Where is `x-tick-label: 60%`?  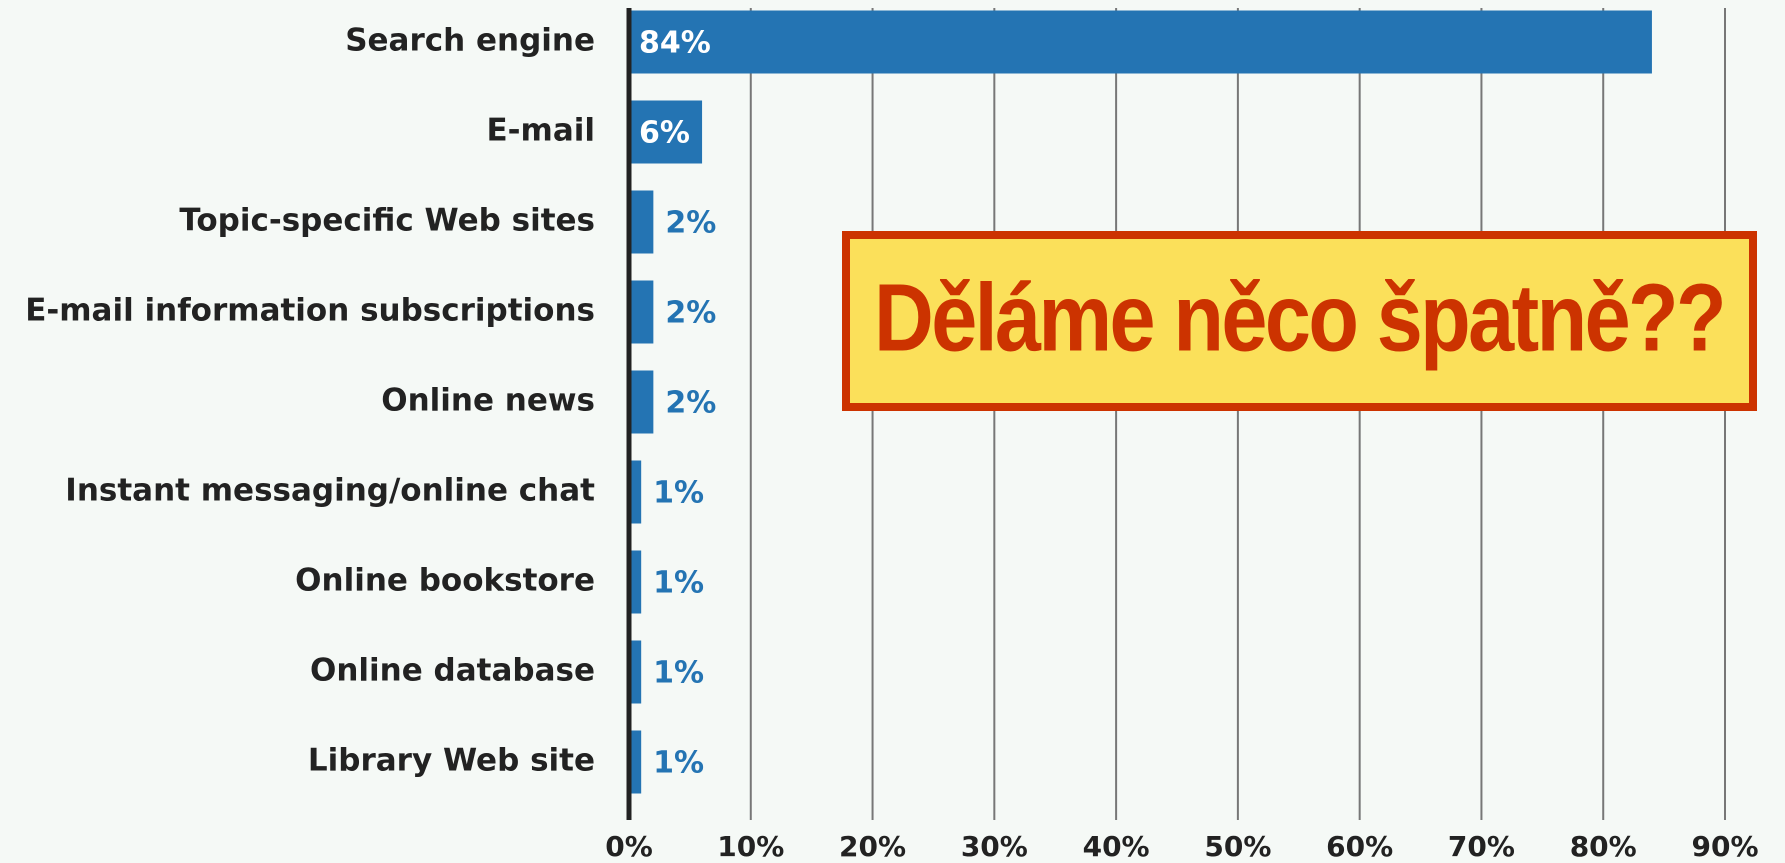 x-tick-label: 60% is located at coordinates (1359, 846).